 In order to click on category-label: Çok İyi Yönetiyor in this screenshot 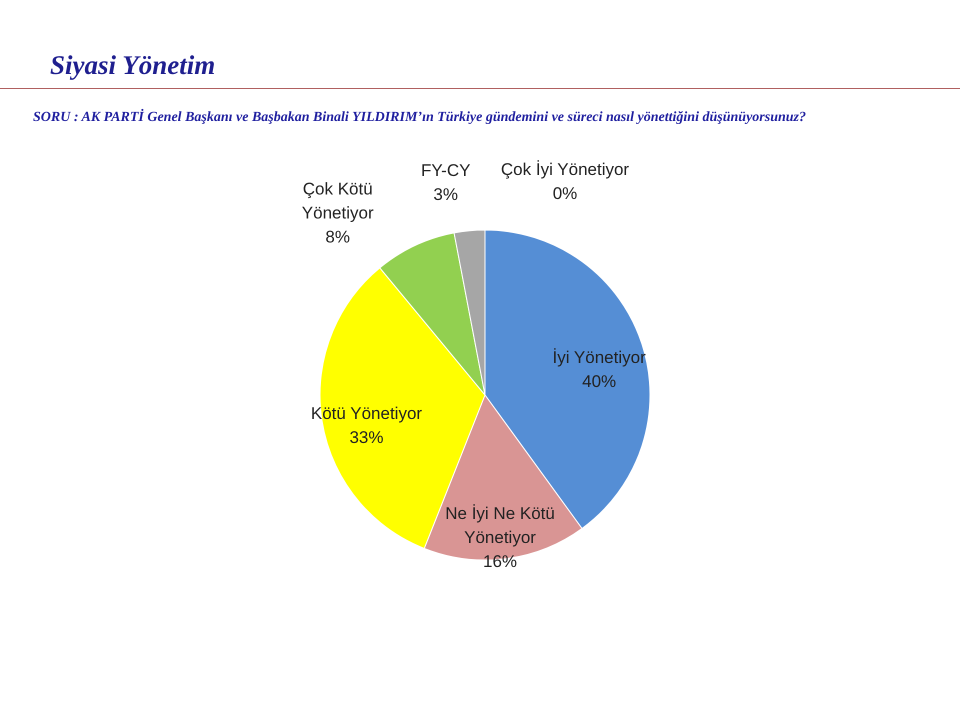, I will do `click(565, 169)`.